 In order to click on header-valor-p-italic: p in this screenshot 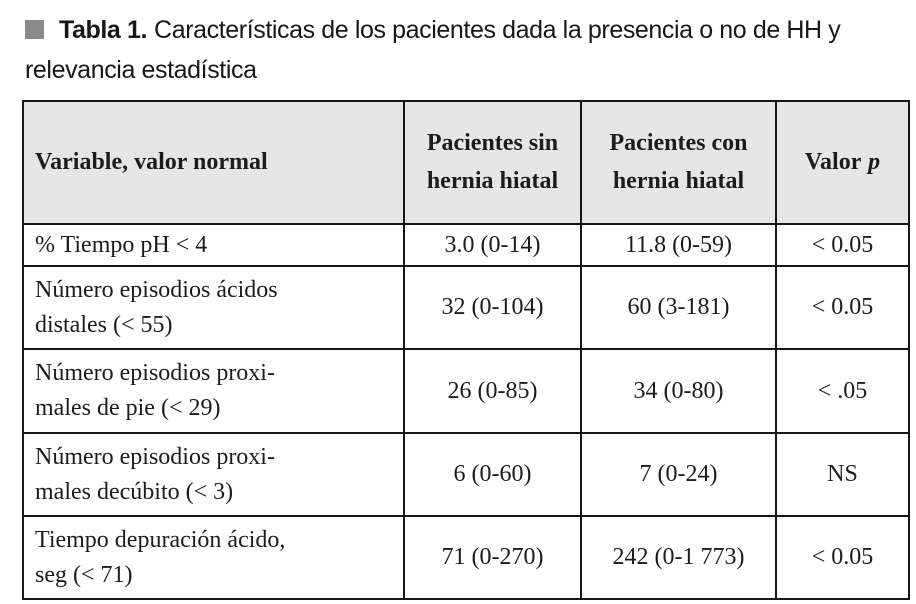, I will do `click(874, 161)`.